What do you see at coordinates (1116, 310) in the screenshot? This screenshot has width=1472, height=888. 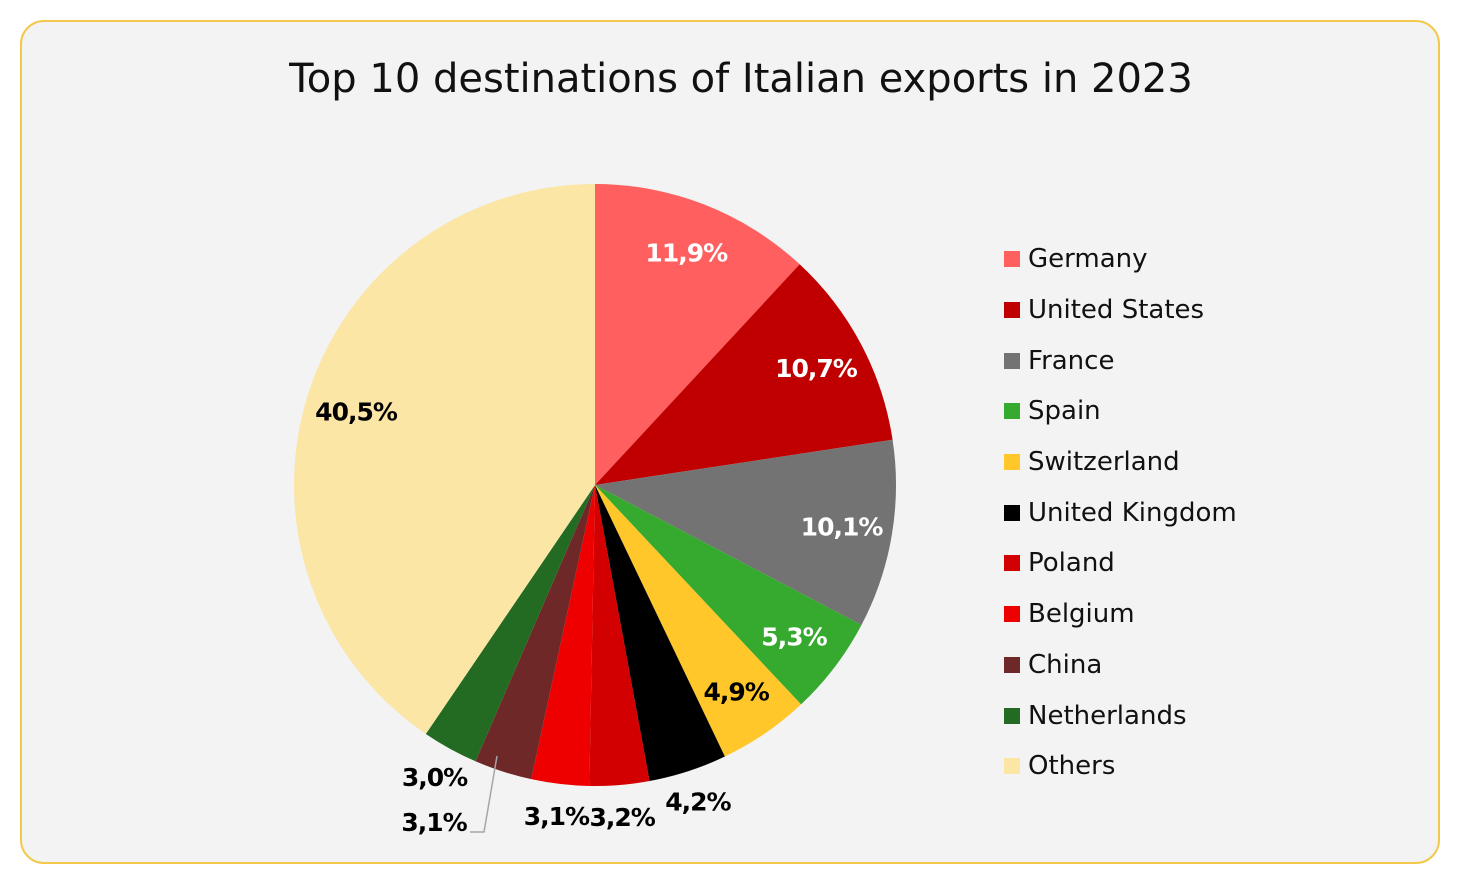 I see `legend-label: United States` at bounding box center [1116, 310].